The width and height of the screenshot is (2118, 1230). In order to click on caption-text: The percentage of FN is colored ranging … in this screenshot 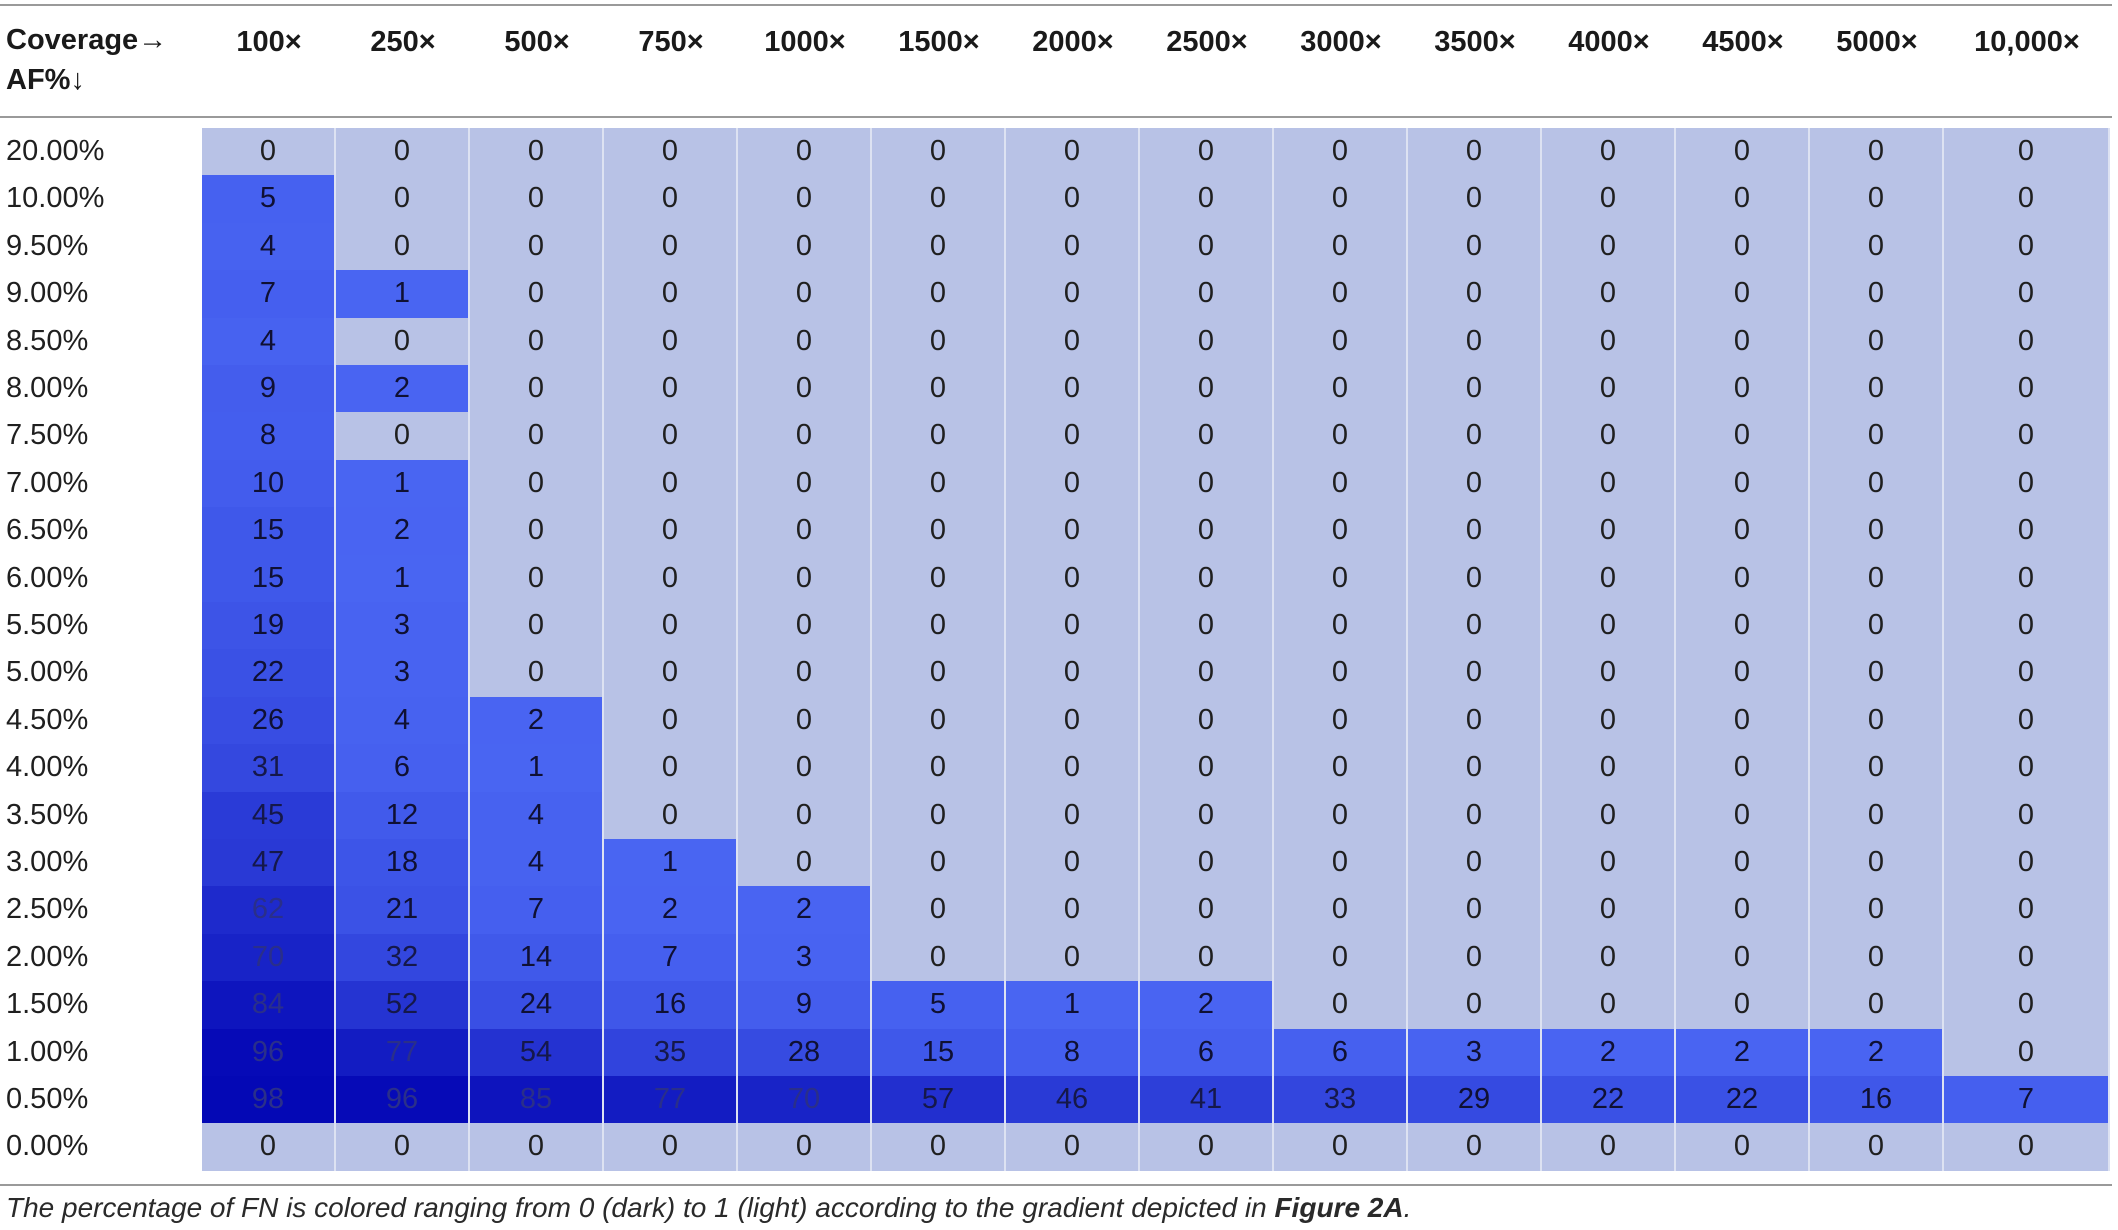, I will do `click(640, 1207)`.